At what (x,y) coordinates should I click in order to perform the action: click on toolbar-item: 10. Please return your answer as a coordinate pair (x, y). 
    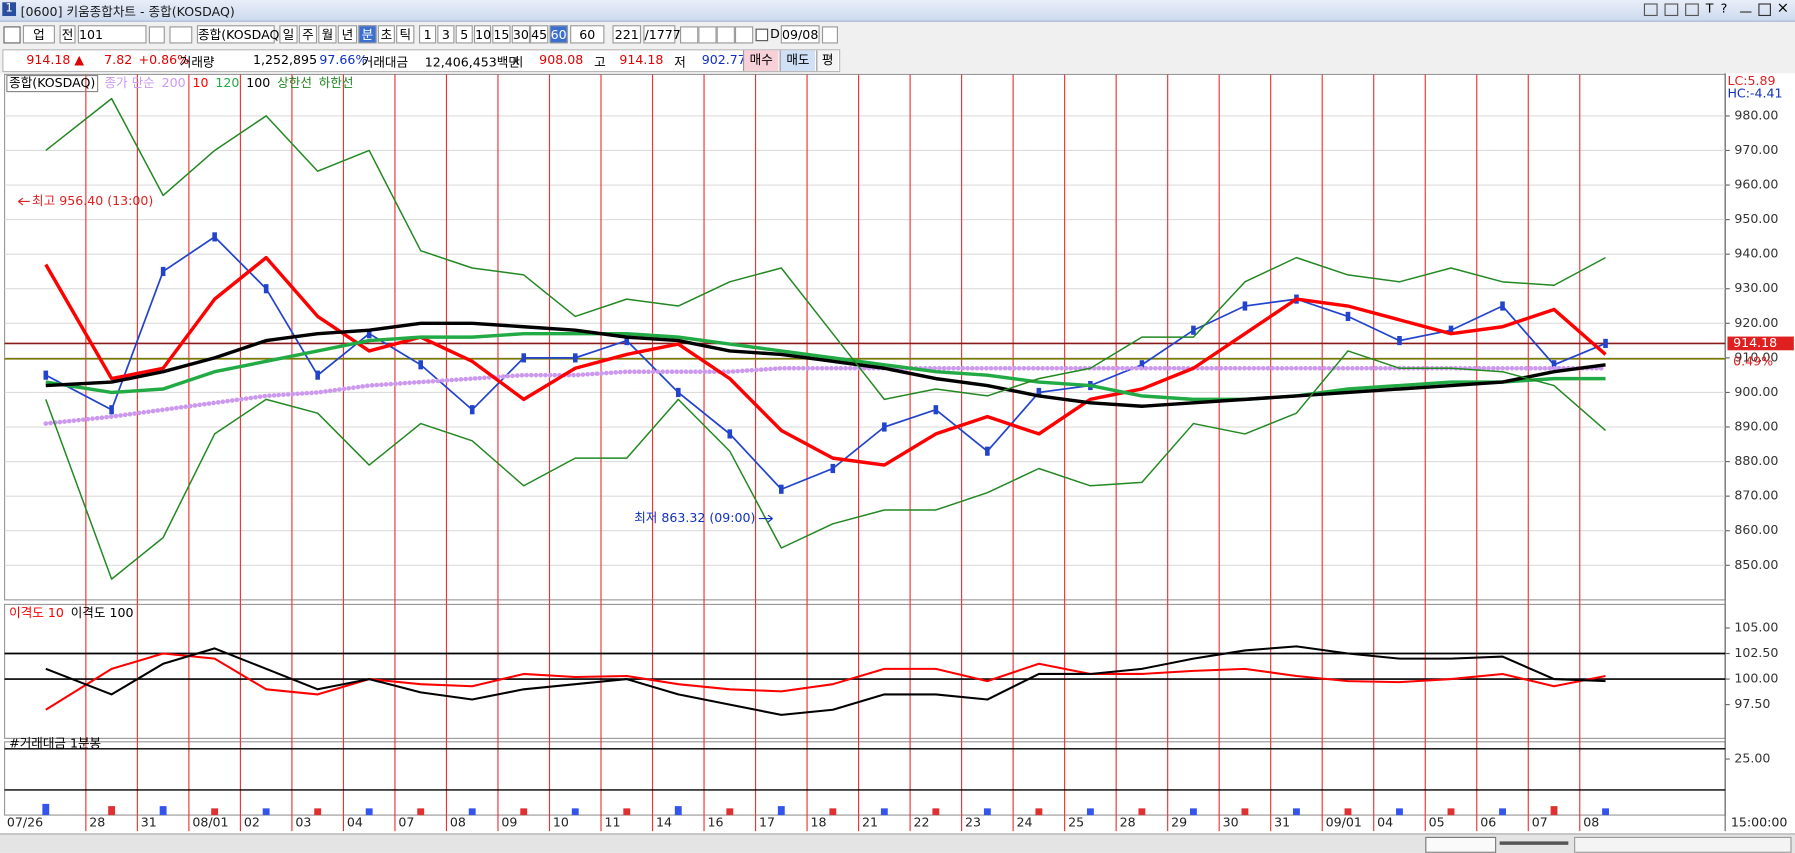
    Looking at the image, I should click on (482, 34).